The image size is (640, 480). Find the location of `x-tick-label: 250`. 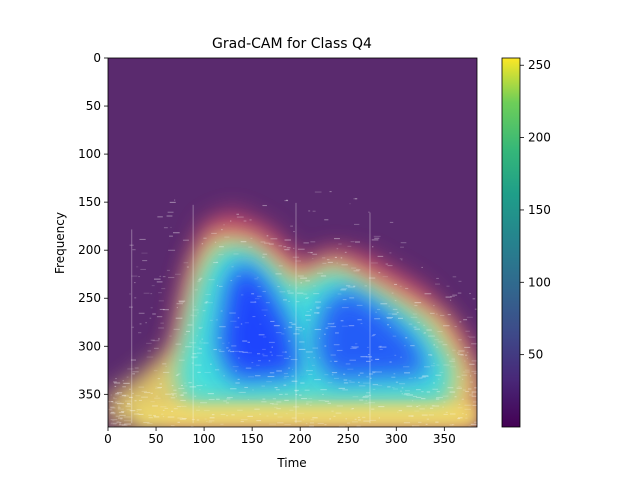

x-tick-label: 250 is located at coordinates (348, 439).